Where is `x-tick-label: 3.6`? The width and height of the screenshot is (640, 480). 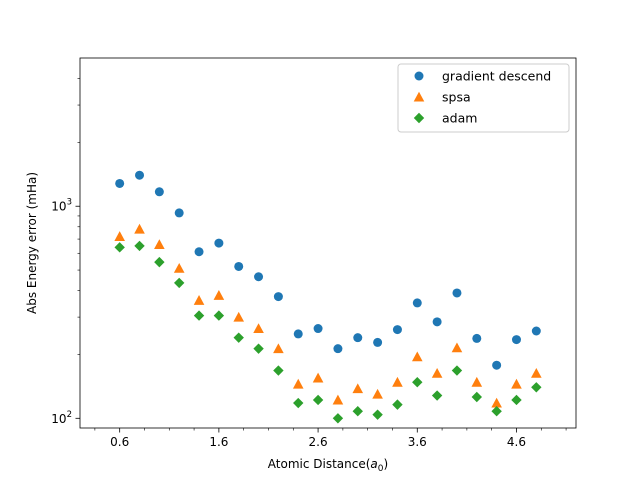 x-tick-label: 3.6 is located at coordinates (417, 442).